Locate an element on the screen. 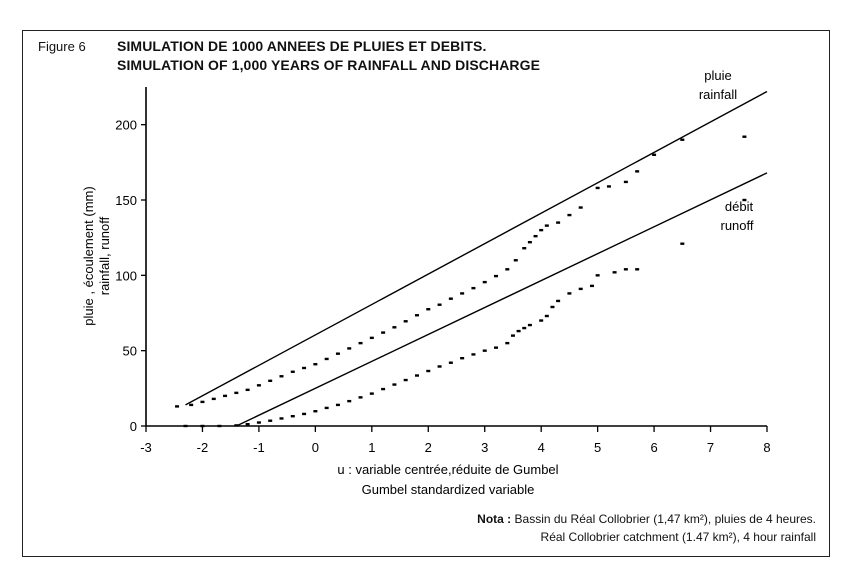  figure-label: Figure 6 is located at coordinates (62, 46).